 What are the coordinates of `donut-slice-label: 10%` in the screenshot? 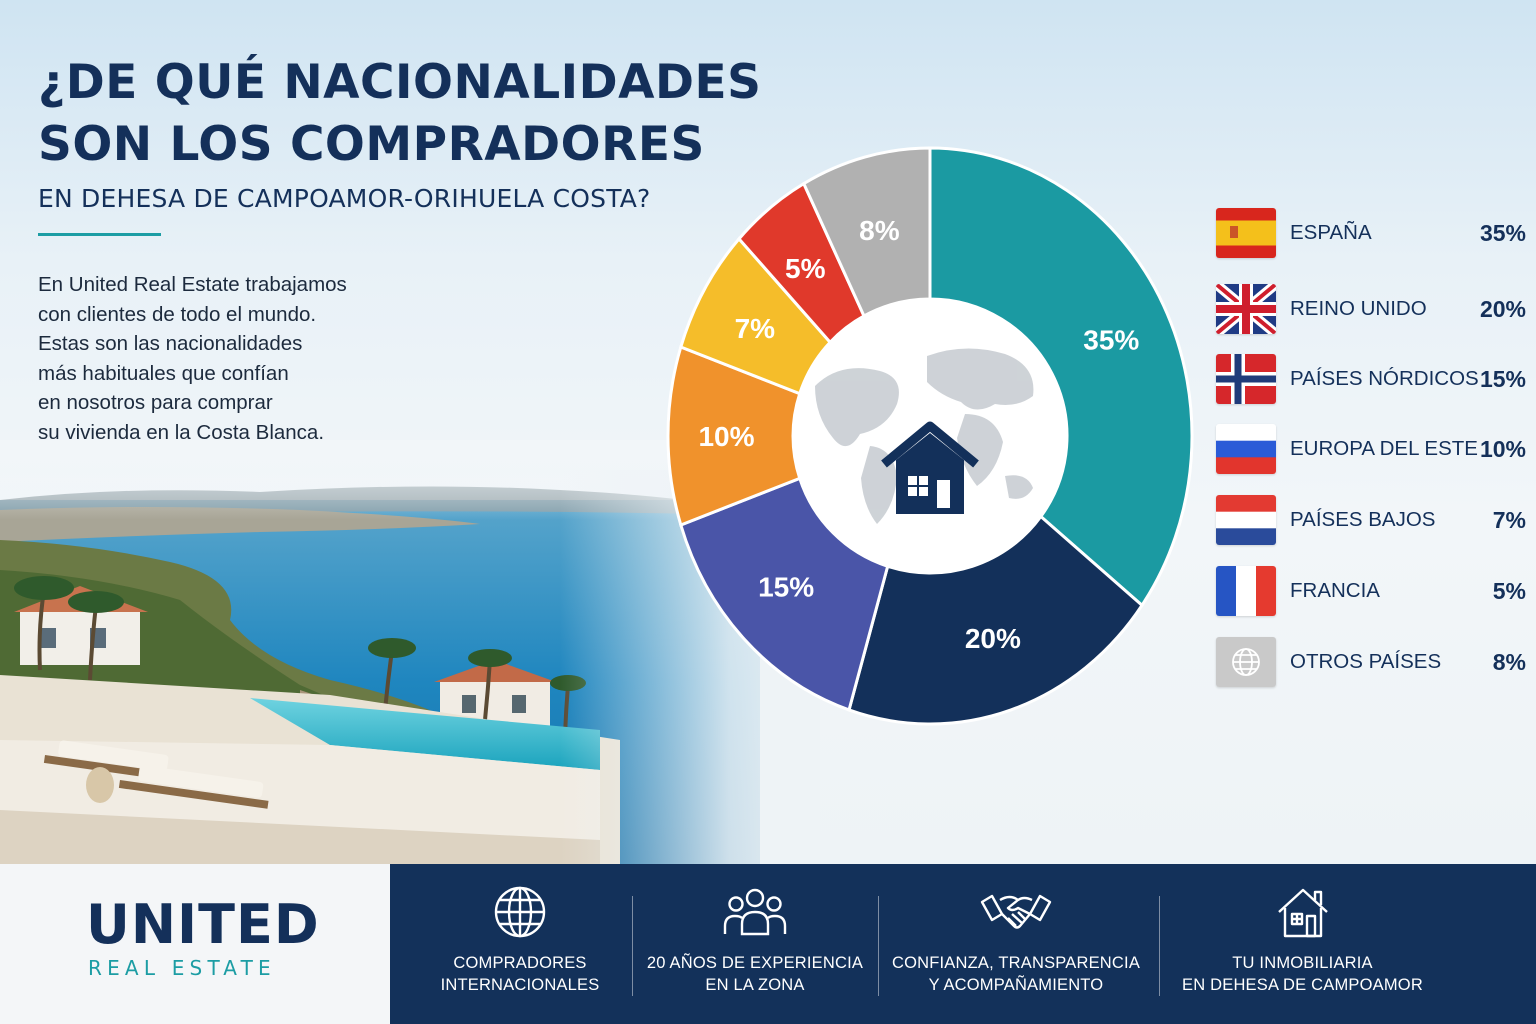 It's located at (726, 436).